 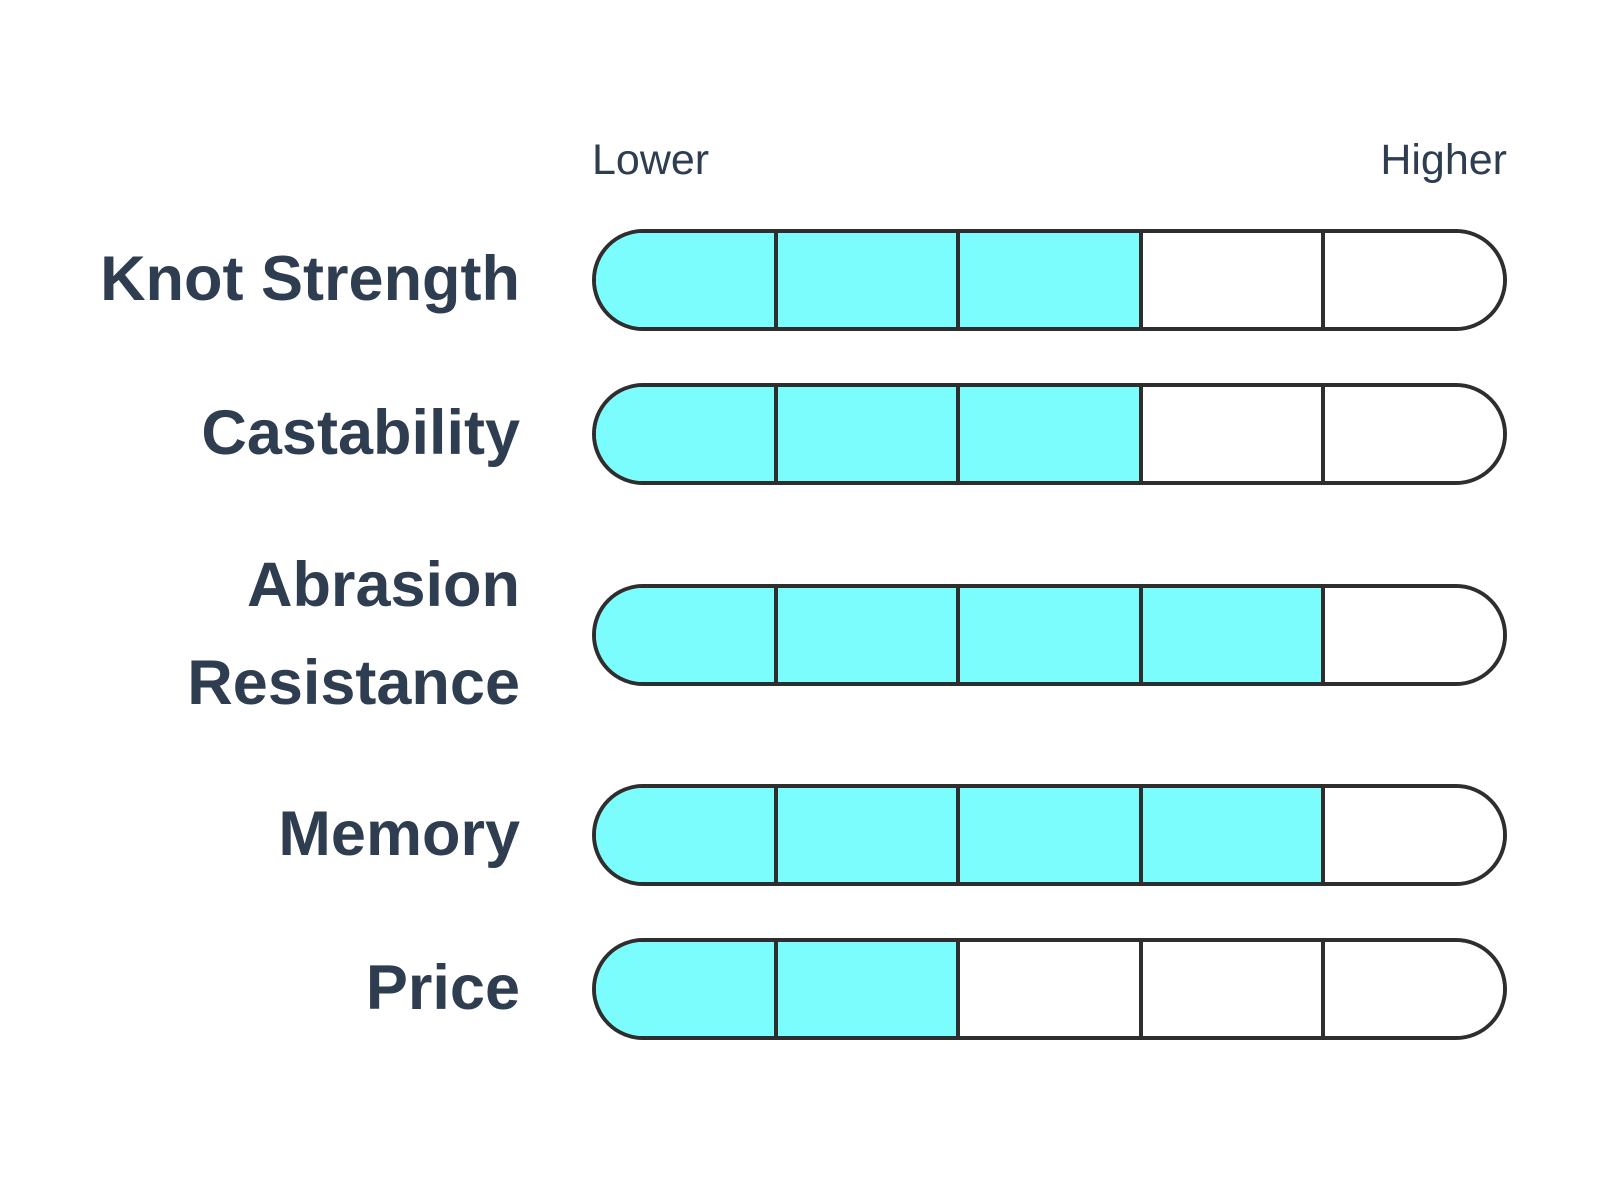 I want to click on rating-row-label: Price, so click(x=442, y=988).